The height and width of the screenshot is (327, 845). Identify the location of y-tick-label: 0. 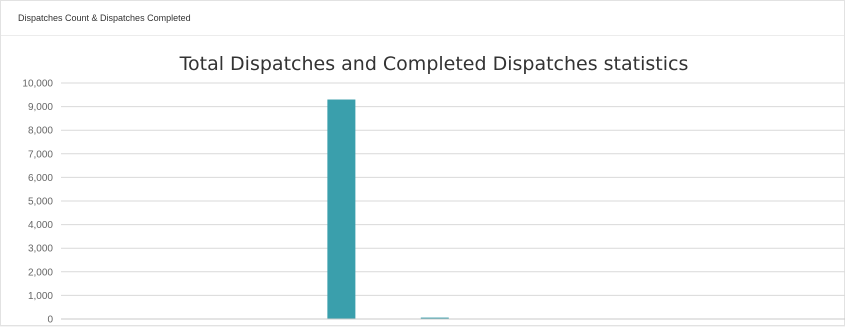
(50, 320).